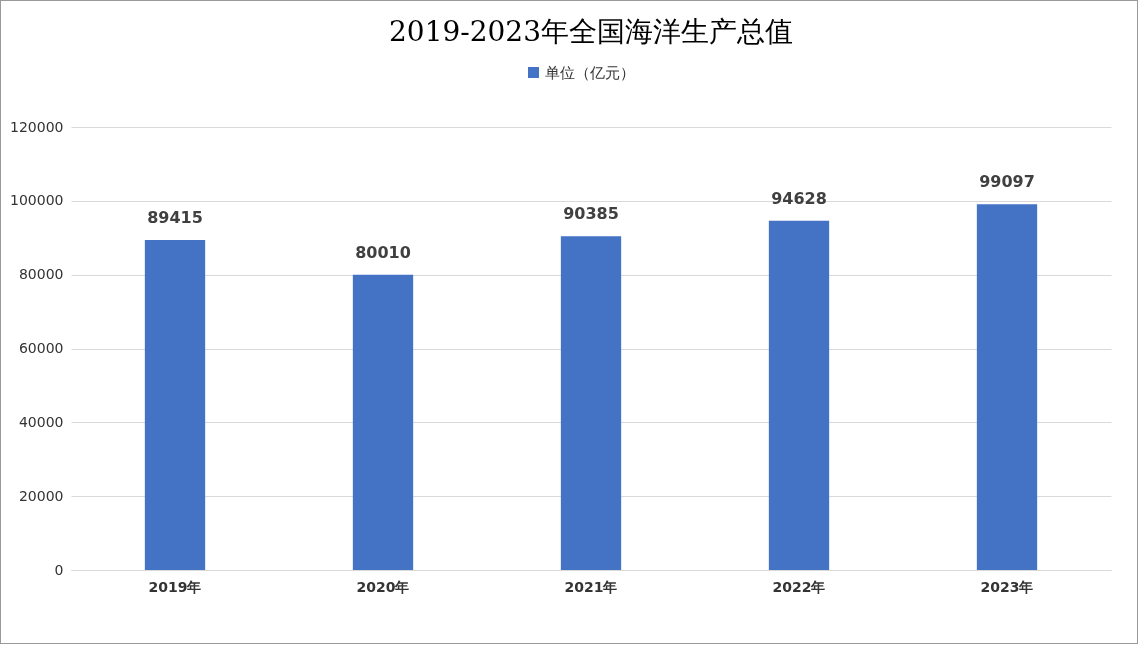 Image resolution: width=1140 pixels, height=646 pixels. Describe the element at coordinates (175, 217) in the screenshot. I see `data-label: 89415` at that location.